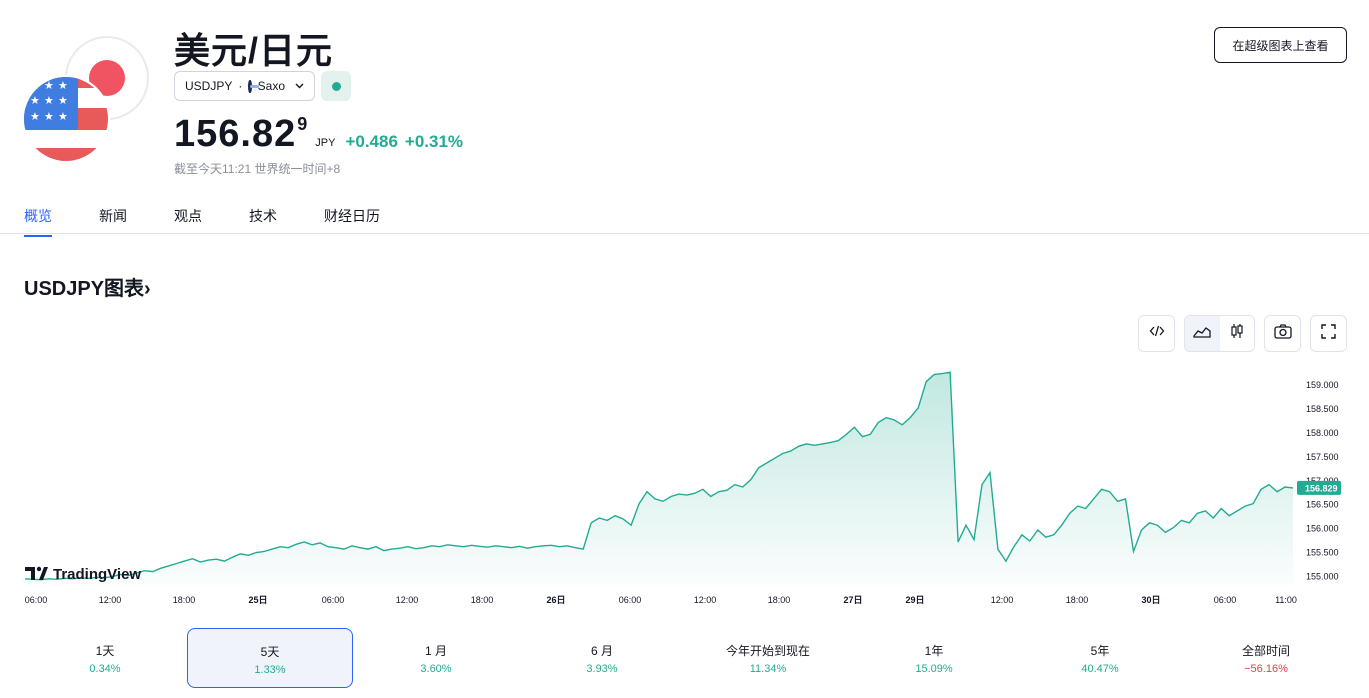 The image size is (1369, 698). Describe the element at coordinates (434, 141) in the screenshot. I see `change-percent: +0.31%` at that location.